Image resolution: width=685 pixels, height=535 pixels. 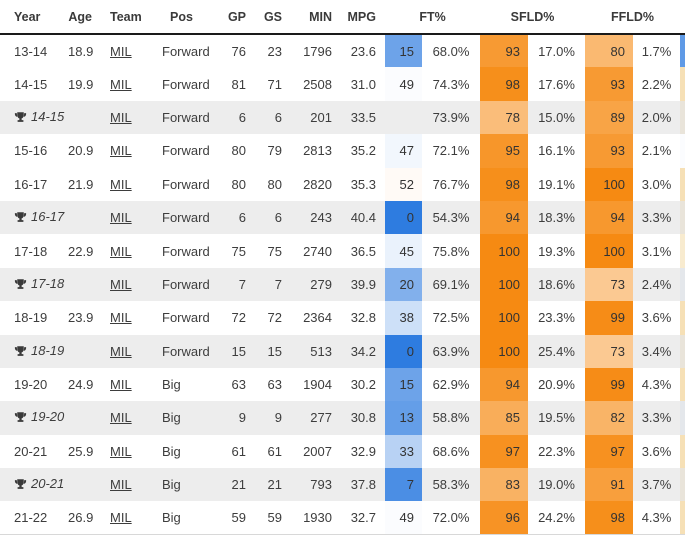 What do you see at coordinates (557, 351) in the screenshot?
I see `cell-sfld-pct: 25.4%` at bounding box center [557, 351].